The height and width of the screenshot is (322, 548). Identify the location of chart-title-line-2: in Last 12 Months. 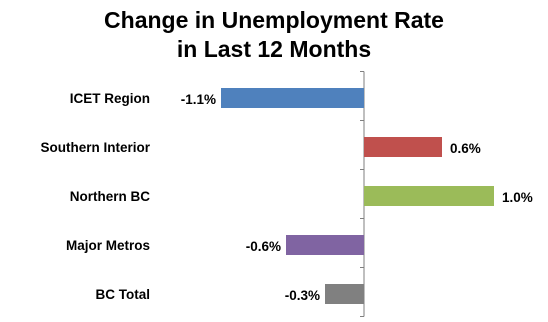
(274, 49).